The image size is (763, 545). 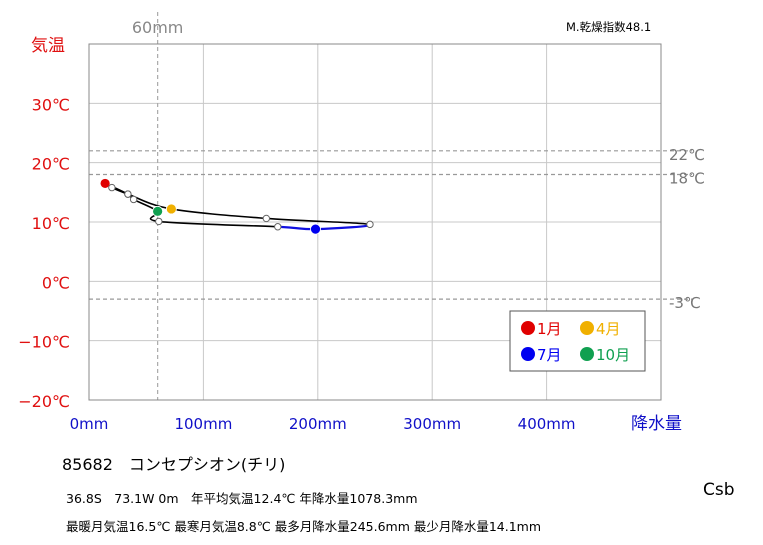 What do you see at coordinates (608, 329) in the screenshot?
I see `legend-label-4: 4月` at bounding box center [608, 329].